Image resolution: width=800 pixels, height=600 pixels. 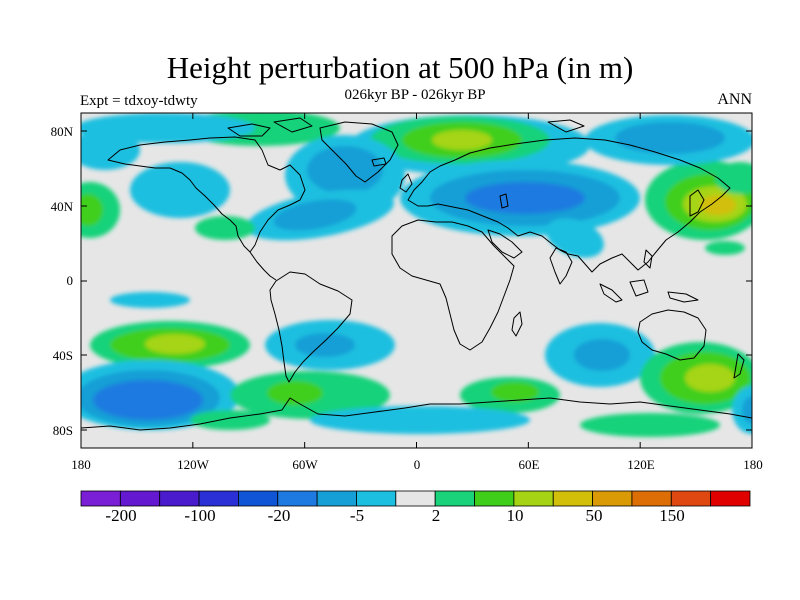 I want to click on coast-arabia, so click(x=505, y=244).